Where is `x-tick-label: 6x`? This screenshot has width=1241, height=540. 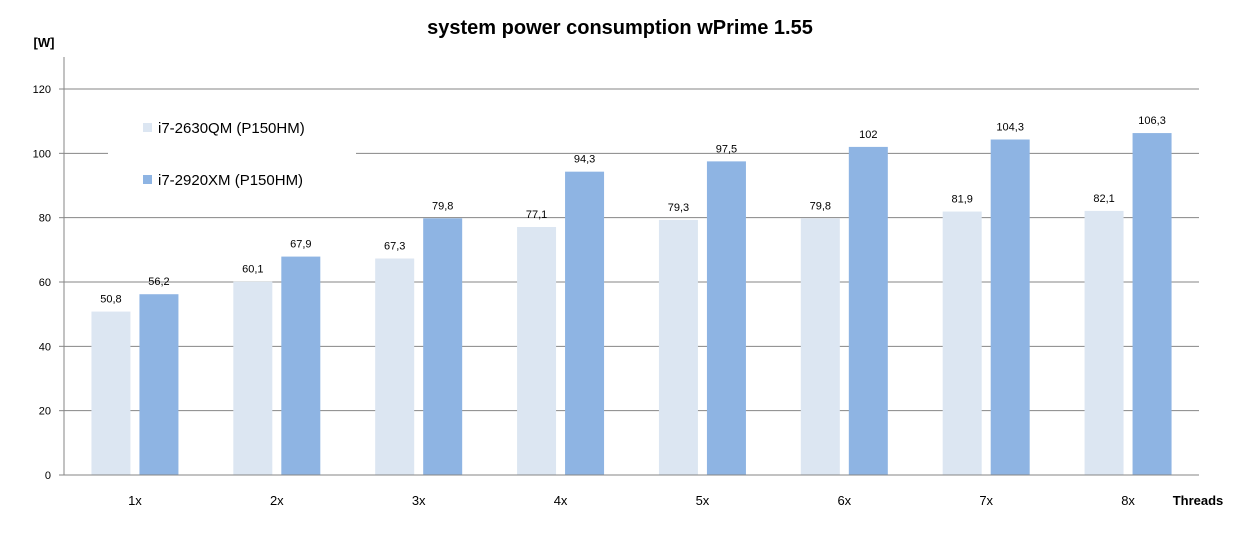
x-tick-label: 6x is located at coordinates (844, 500).